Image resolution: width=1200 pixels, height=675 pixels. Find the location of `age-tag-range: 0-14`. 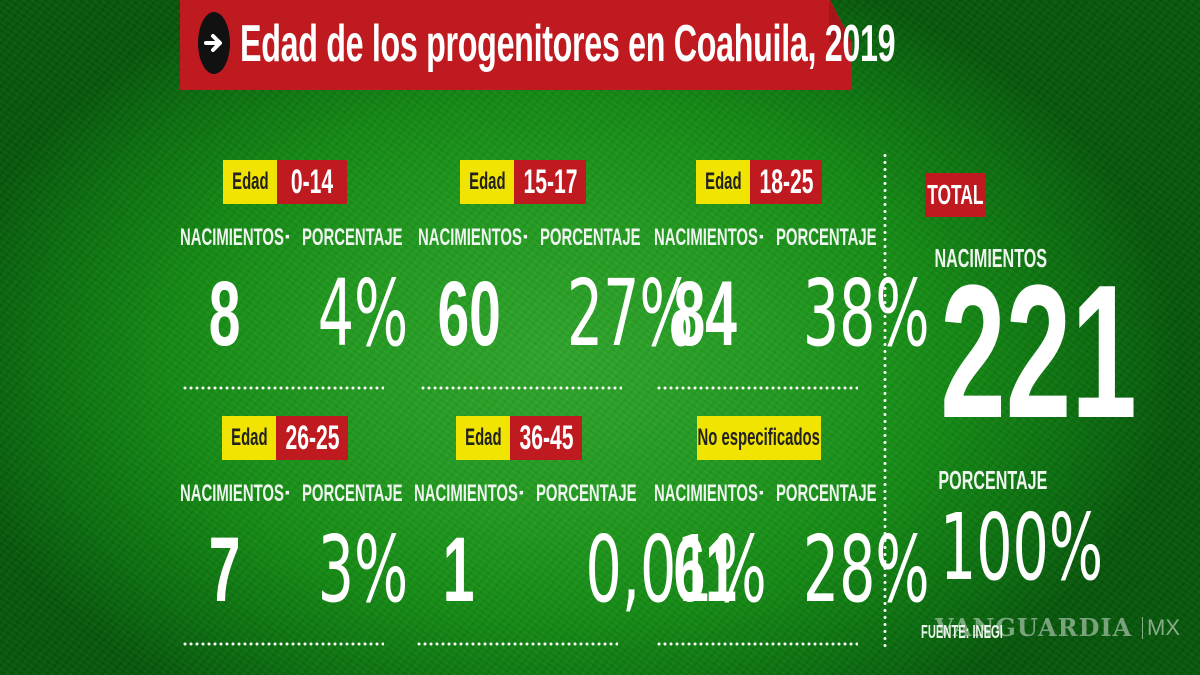

age-tag-range: 0-14 is located at coordinates (312, 182).